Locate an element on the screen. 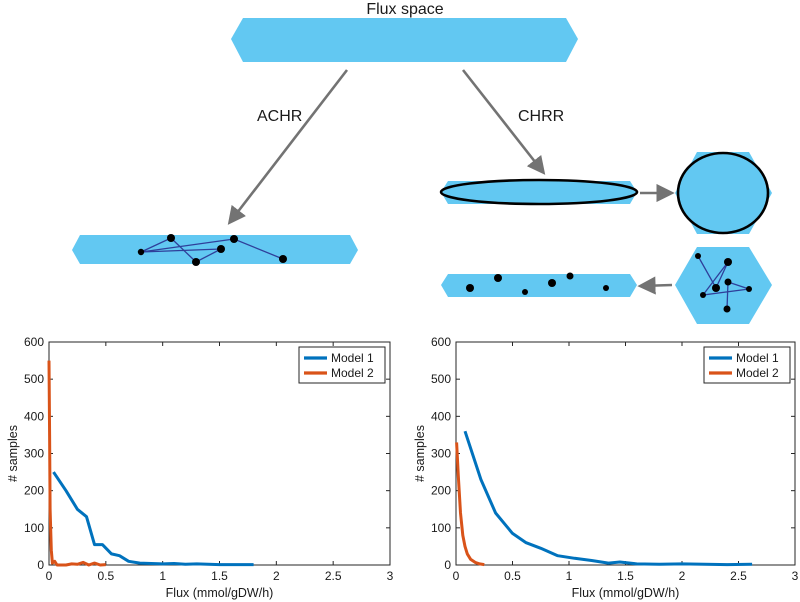  diagram-title: Flux space is located at coordinates (404, 9).